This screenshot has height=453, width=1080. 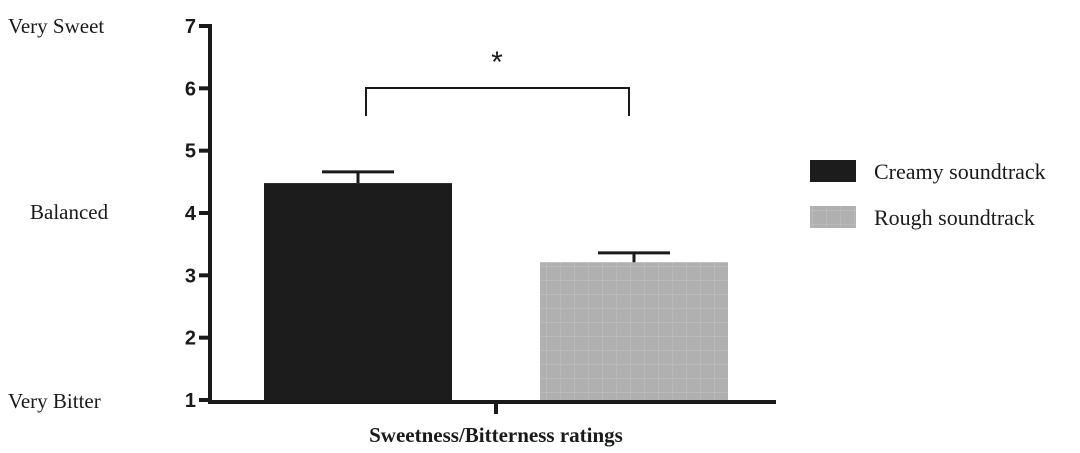 What do you see at coordinates (954, 217) in the screenshot?
I see `legend-label-rough: Rough soundtrack` at bounding box center [954, 217].